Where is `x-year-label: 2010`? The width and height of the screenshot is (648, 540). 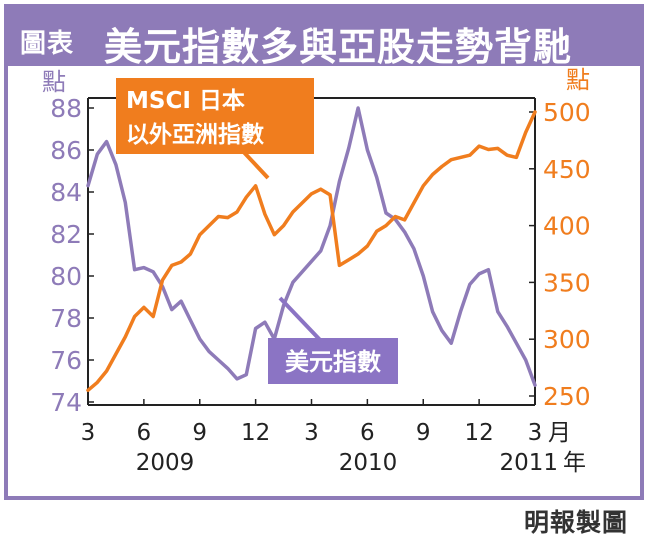
x-year-label: 2010 is located at coordinates (368, 463).